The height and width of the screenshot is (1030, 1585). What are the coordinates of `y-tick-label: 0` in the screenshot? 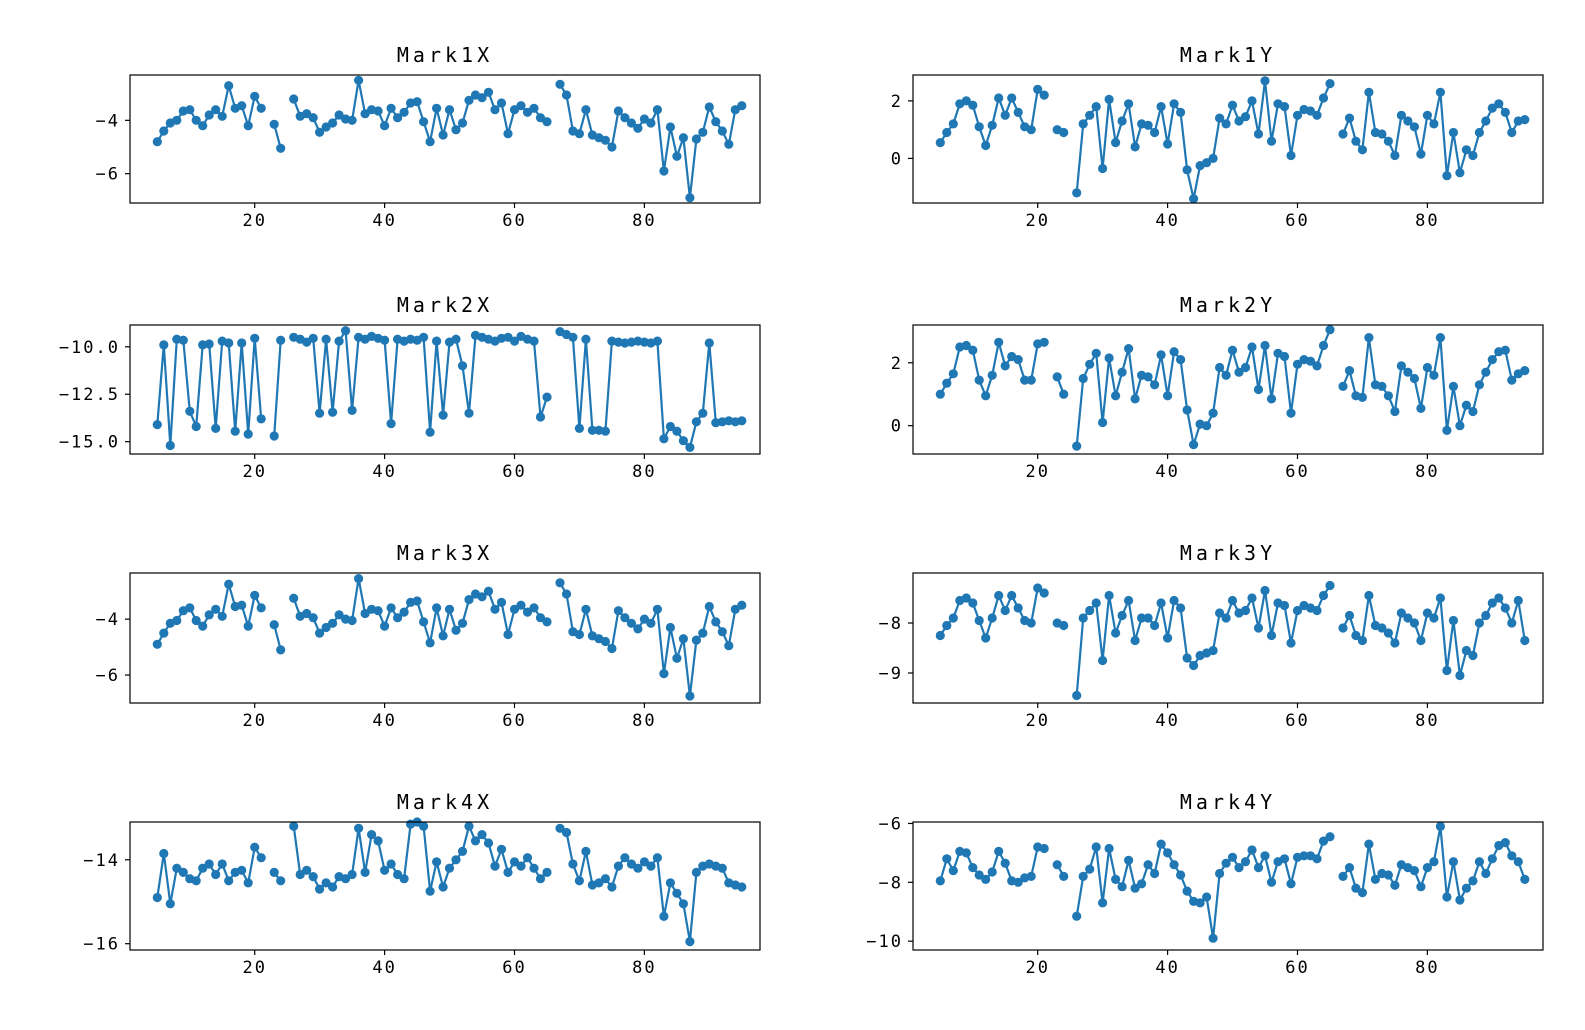 It's located at (897, 159).